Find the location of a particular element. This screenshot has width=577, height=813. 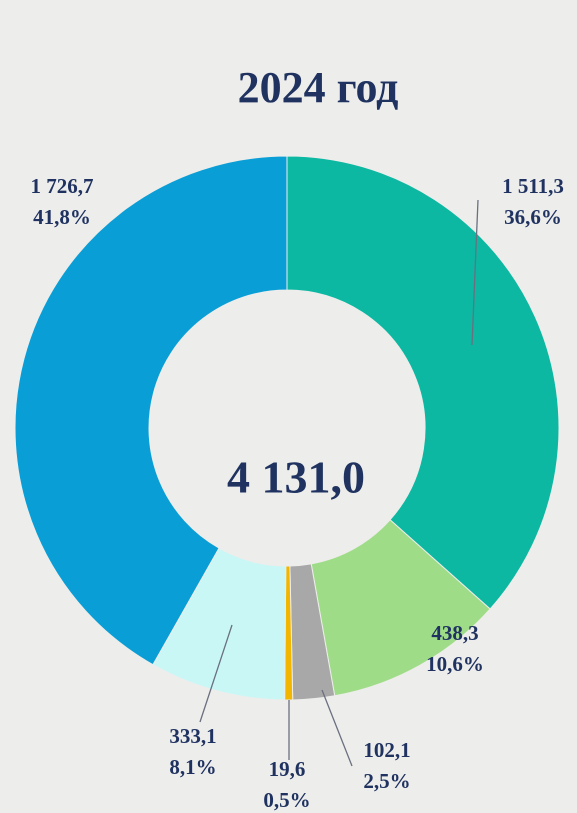

percent-label: 10,6% is located at coordinates (455, 664).